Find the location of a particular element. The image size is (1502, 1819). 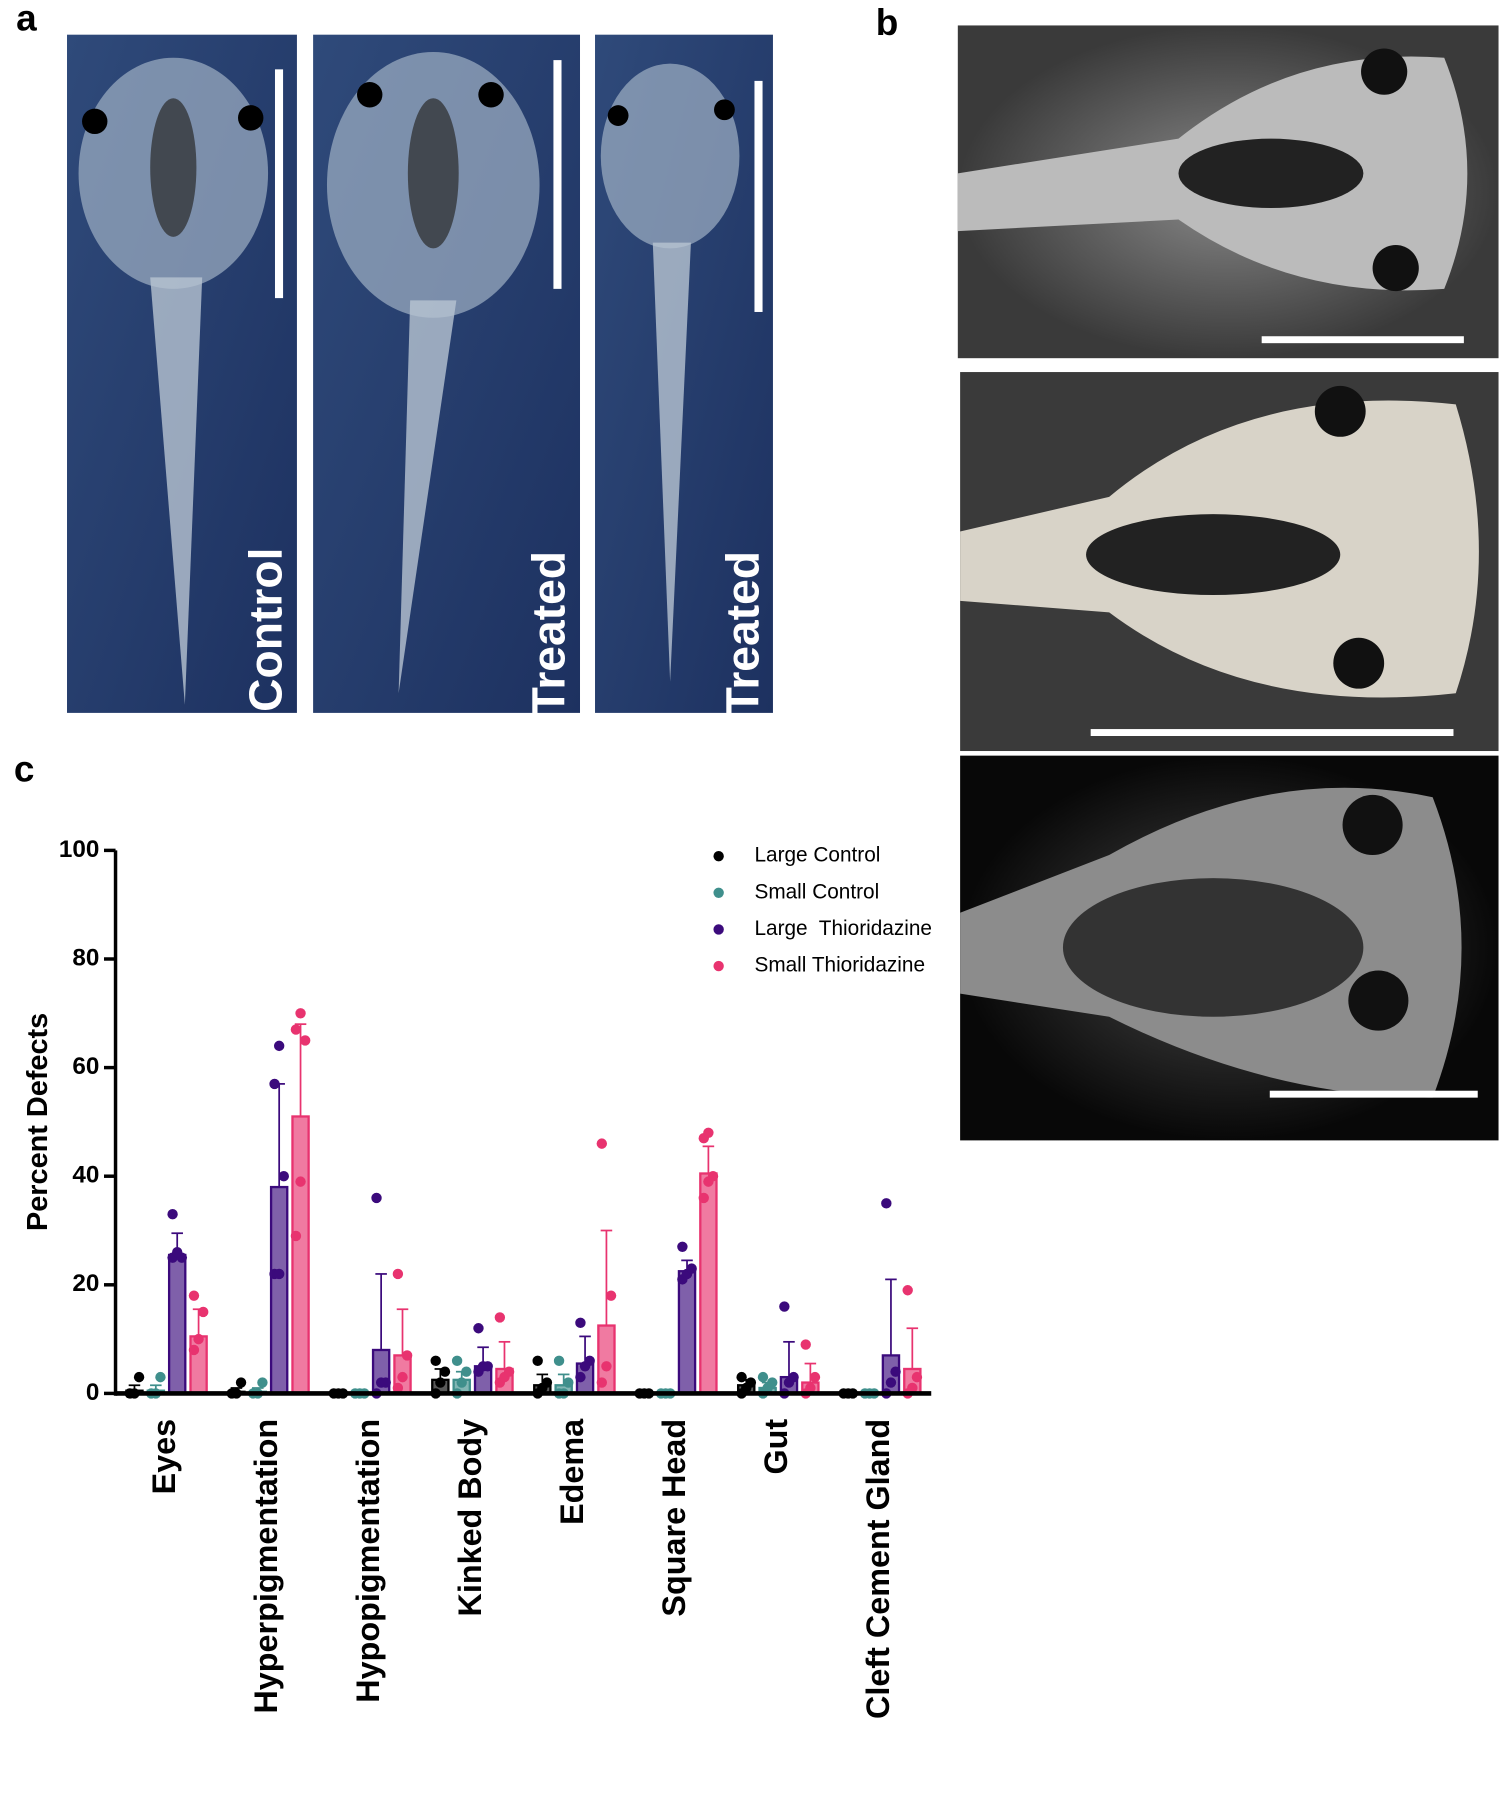

y-tick-label: 100 is located at coordinates (79, 849).